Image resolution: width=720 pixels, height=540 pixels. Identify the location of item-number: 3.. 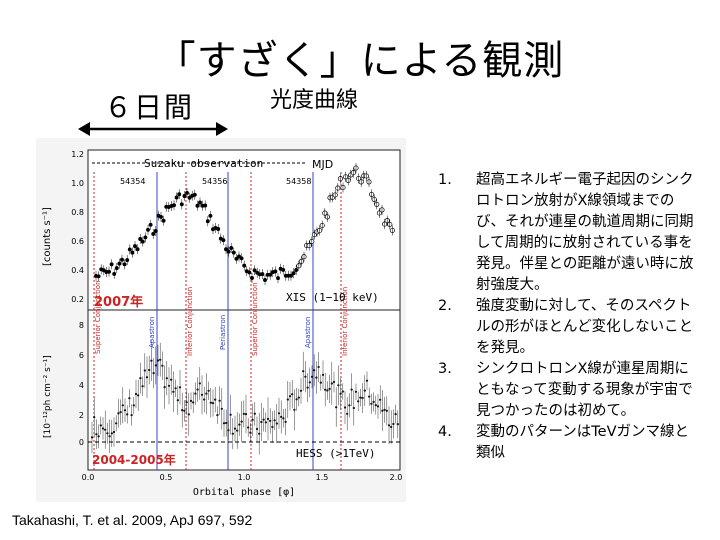
(445, 369).